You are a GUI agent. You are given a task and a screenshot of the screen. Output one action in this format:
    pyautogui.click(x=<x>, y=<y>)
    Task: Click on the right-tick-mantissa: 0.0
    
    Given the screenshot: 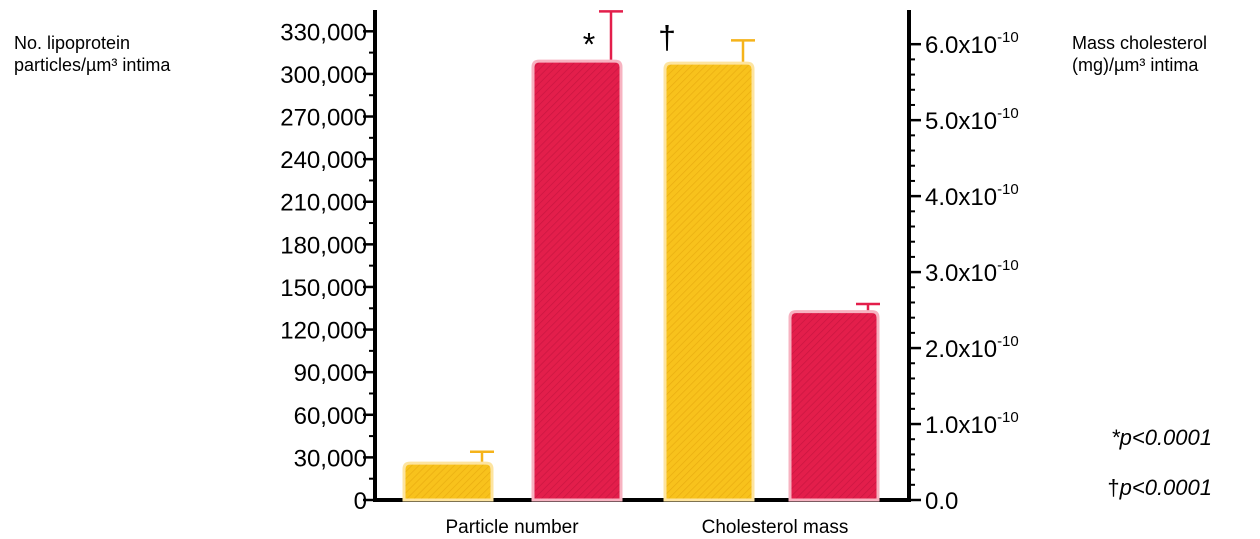 What is the action you would take?
    pyautogui.click(x=941, y=501)
    